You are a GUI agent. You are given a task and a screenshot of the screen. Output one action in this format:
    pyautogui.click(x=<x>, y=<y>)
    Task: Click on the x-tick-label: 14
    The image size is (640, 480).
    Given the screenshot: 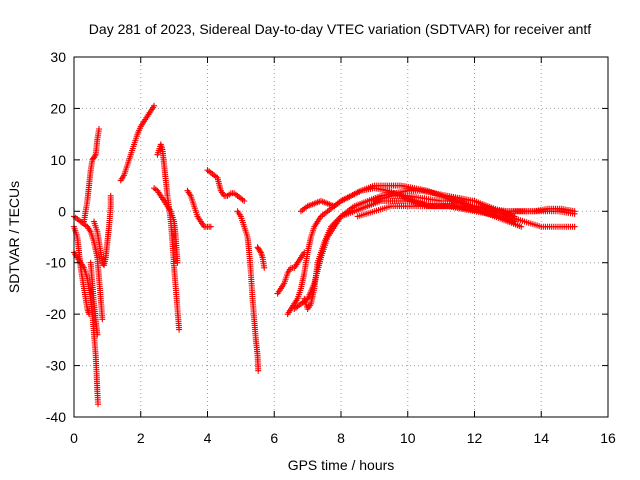 What is the action you would take?
    pyautogui.click(x=541, y=438)
    